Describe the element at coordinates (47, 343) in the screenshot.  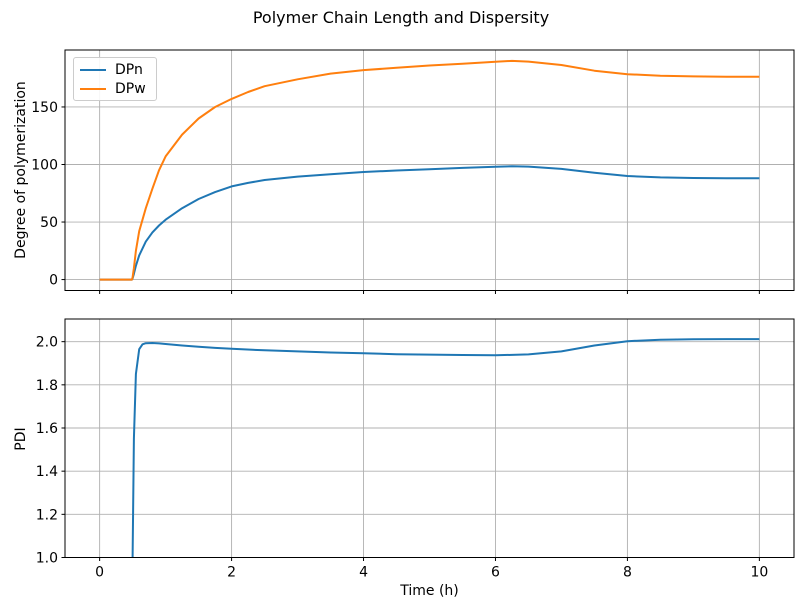
I see `y-tick-label: 2.0` at that location.